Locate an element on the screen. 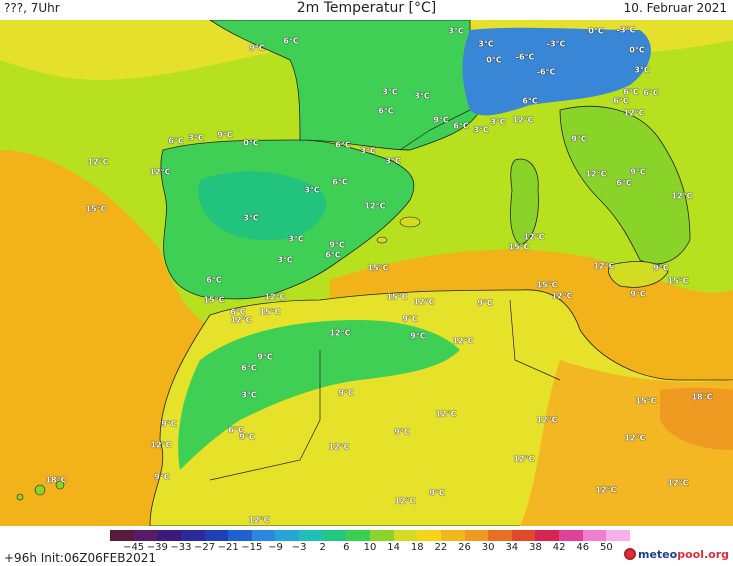 The image size is (733, 566). alps-cold is located at coordinates (556, 71).